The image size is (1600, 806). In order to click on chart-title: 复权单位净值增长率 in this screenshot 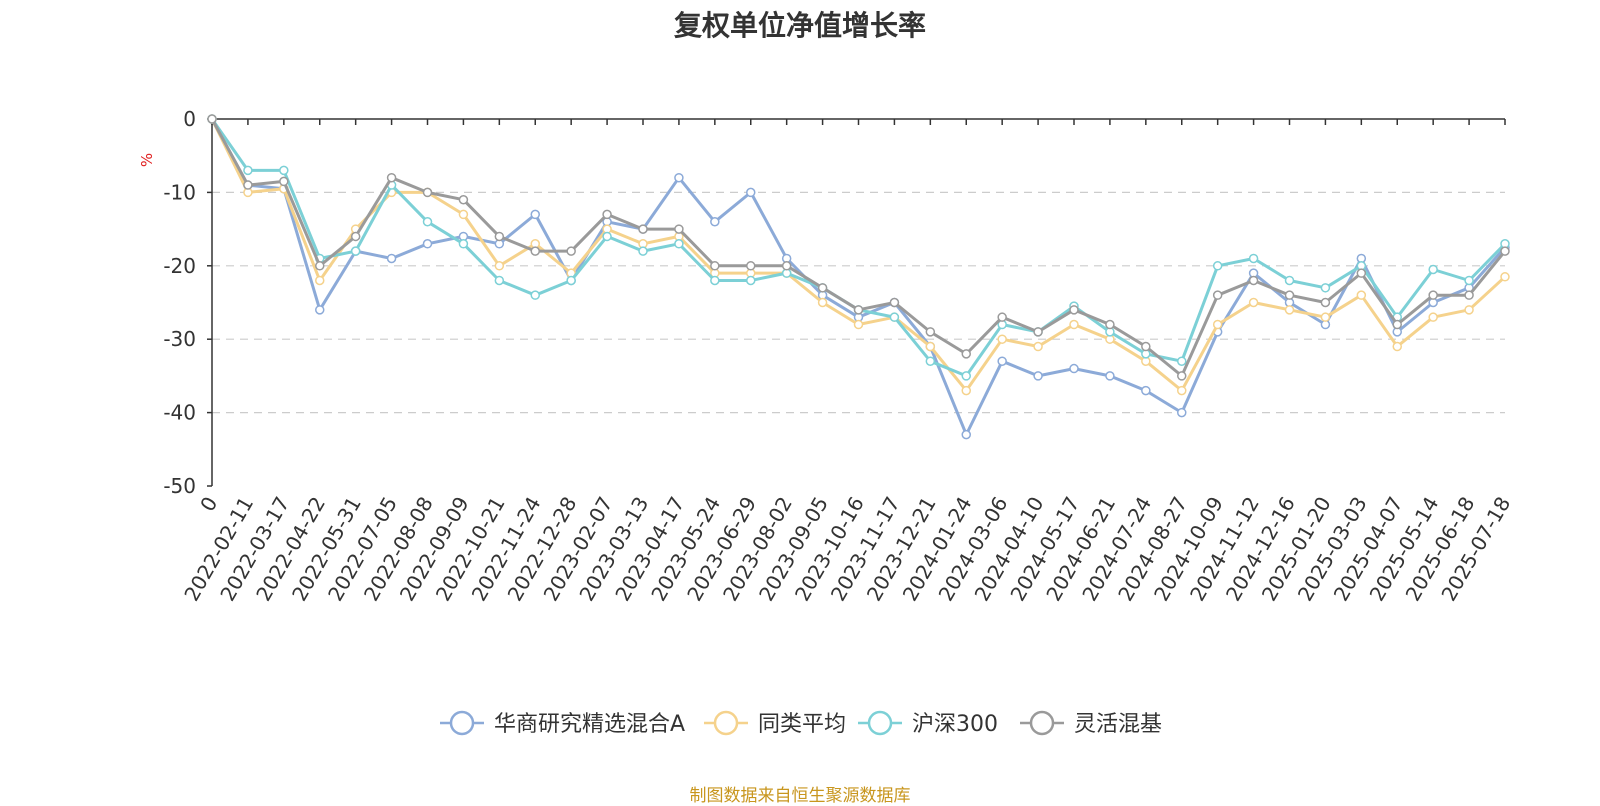, I will do `click(799, 25)`.